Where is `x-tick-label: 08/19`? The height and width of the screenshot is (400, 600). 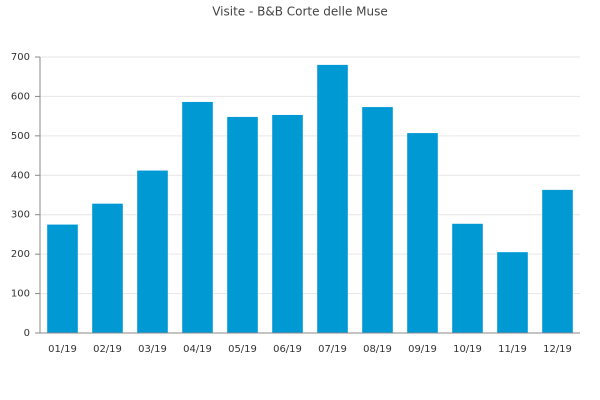 x-tick-label: 08/19 is located at coordinates (377, 349).